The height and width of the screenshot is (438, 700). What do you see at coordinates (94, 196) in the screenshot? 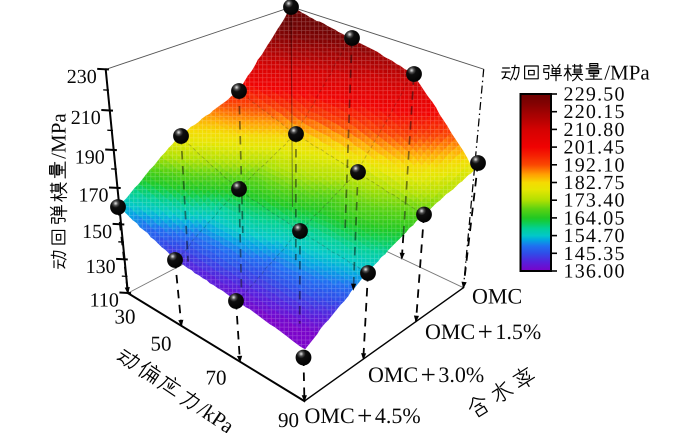
I see `svg-text: 170` at bounding box center [94, 196].